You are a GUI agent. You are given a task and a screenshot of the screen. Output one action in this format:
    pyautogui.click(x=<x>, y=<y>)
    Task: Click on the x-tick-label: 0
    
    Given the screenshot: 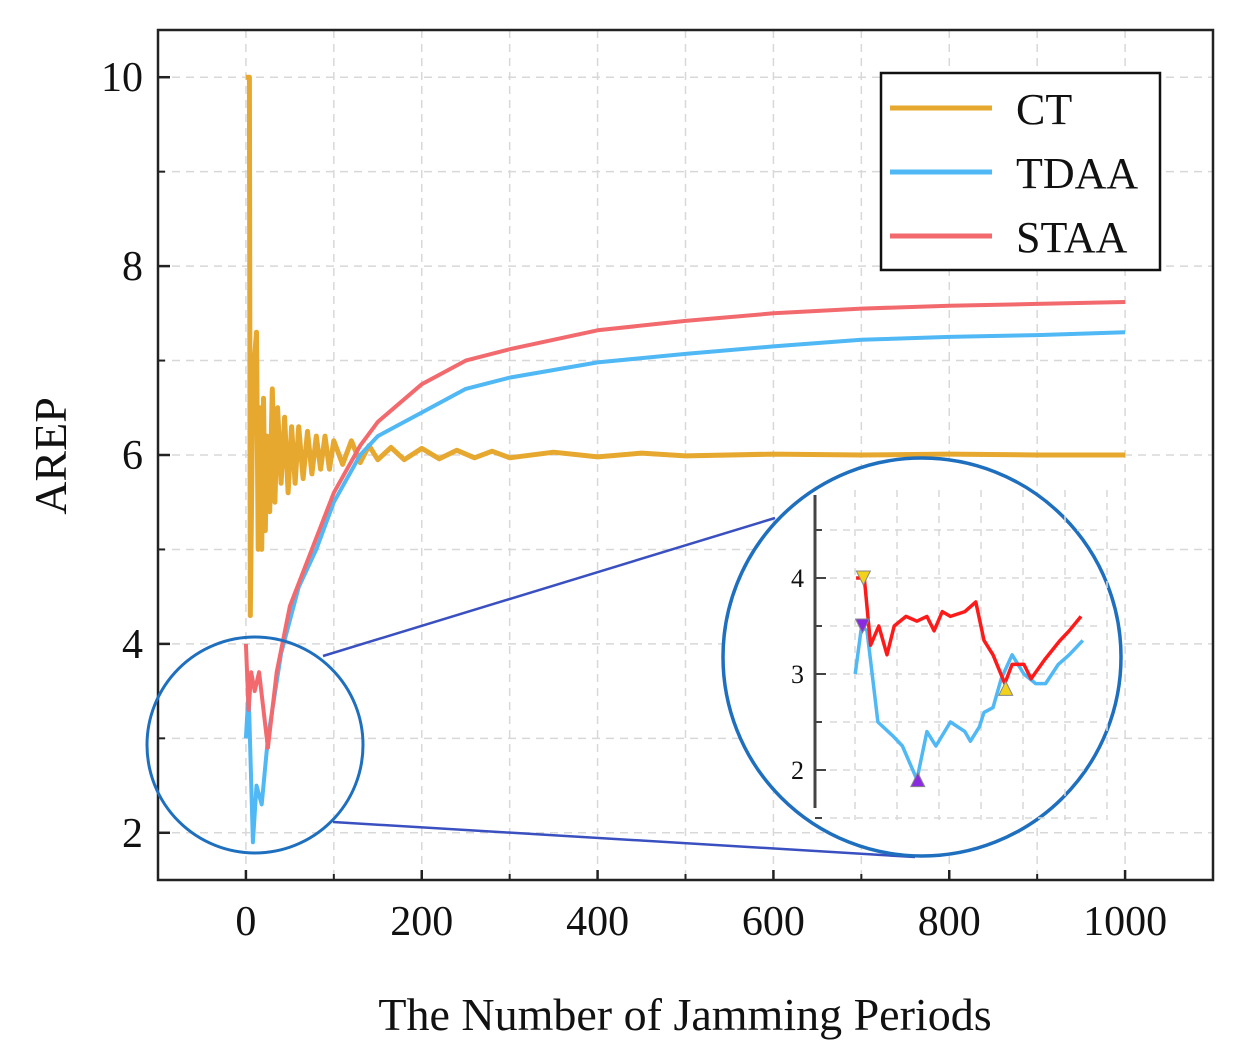 What is the action you would take?
    pyautogui.click(x=245, y=922)
    